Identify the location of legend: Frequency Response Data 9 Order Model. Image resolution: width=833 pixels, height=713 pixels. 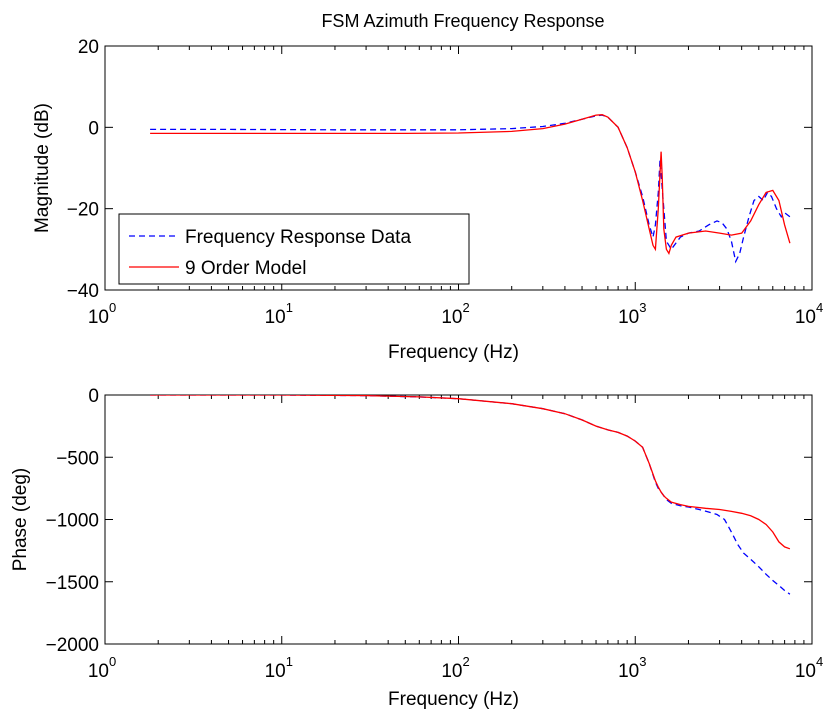
(294, 249).